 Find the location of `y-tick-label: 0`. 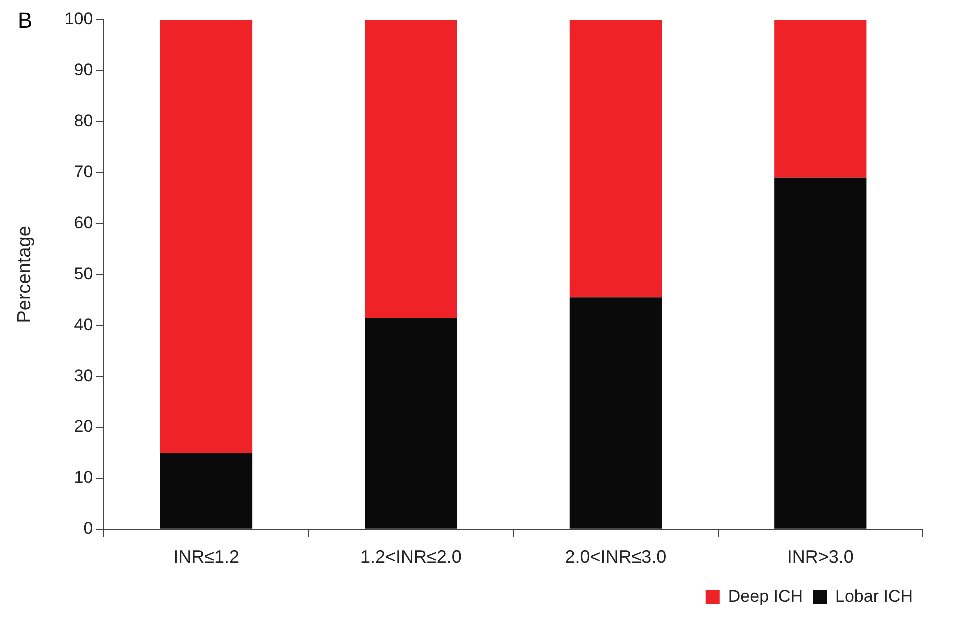

y-tick-label: 0 is located at coordinates (89, 528).